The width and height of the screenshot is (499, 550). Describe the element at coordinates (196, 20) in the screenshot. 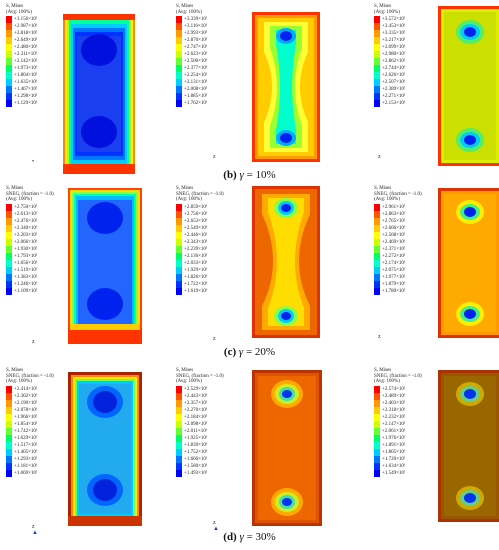

I see `legend-value: +3.339×10¹` at that location.